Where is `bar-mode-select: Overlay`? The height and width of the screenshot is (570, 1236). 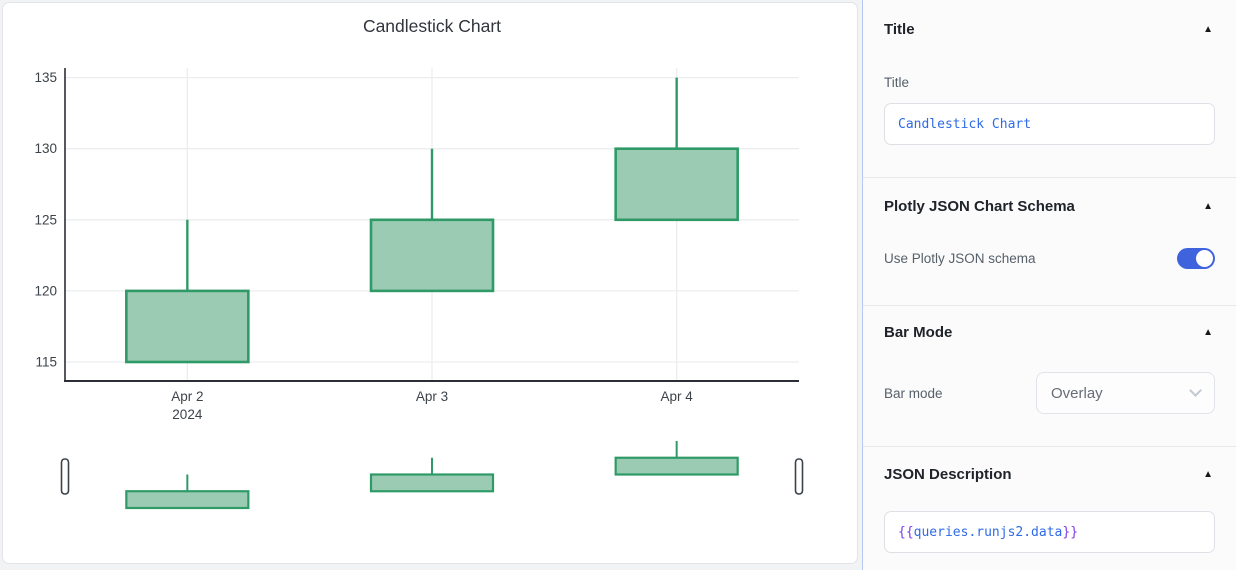
bar-mode-select: Overlay is located at coordinates (1125, 393).